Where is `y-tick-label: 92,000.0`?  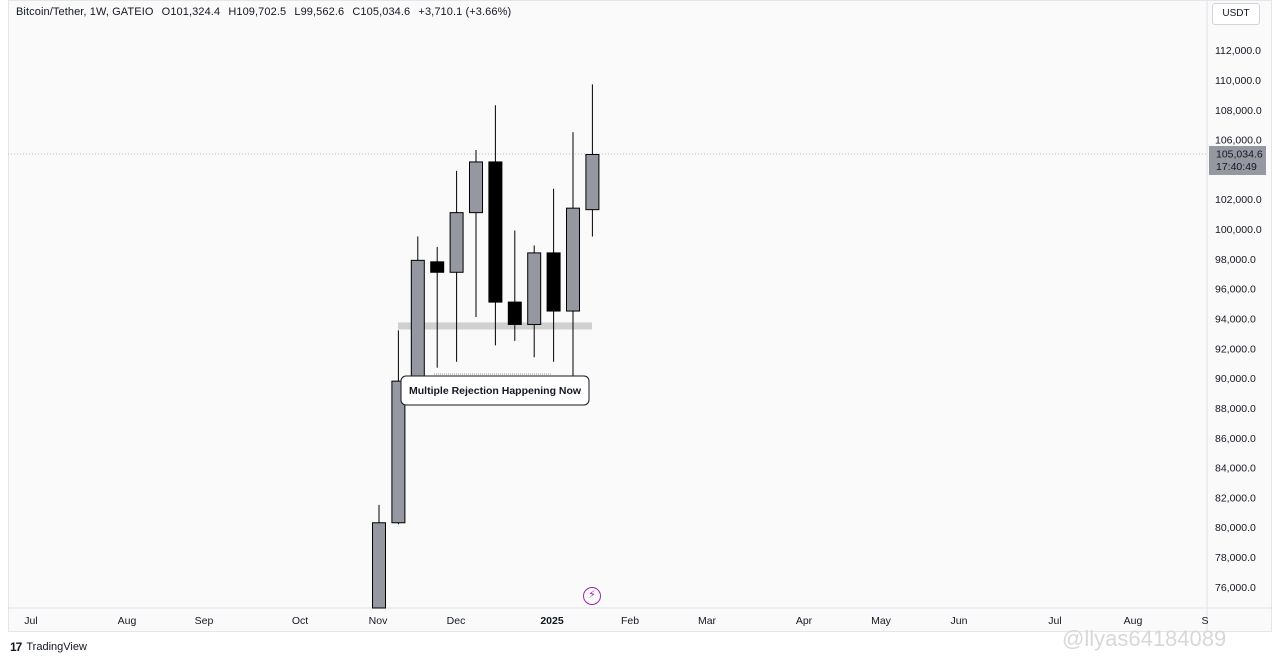
y-tick-label: 92,000.0 is located at coordinates (1235, 349).